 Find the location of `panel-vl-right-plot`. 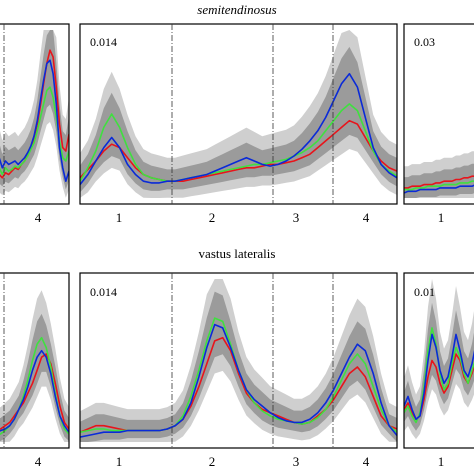

panel-vl-right-plot is located at coordinates (439, 359).